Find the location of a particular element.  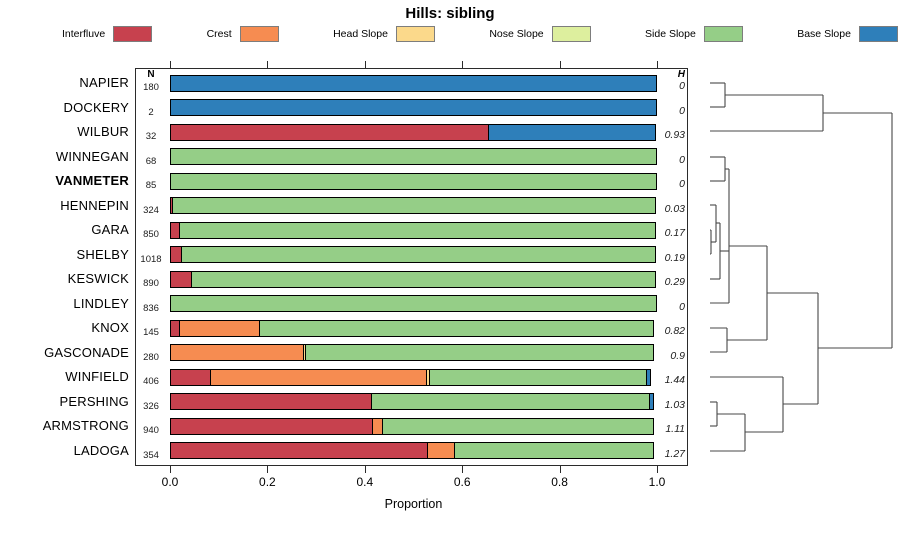

row-label: PERSHING is located at coordinates (94, 401).